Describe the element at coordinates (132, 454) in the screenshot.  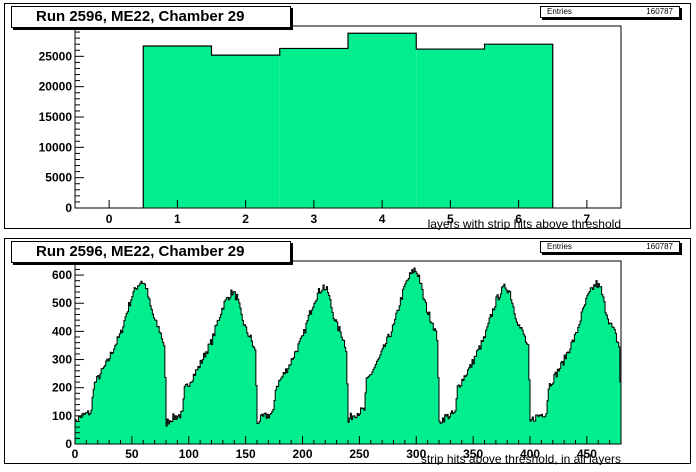
I see `x-tick-label: 50` at that location.